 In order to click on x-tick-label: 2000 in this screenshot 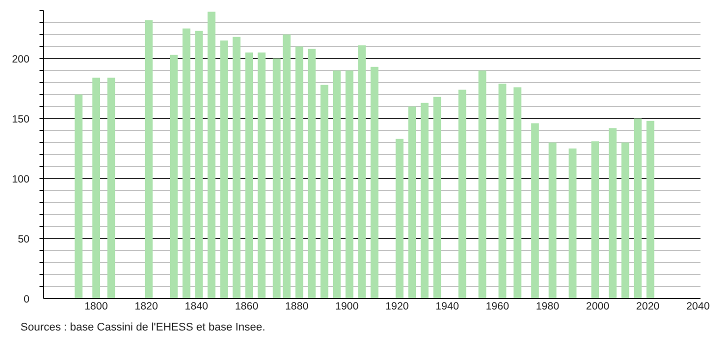, I will do `click(598, 306)`.